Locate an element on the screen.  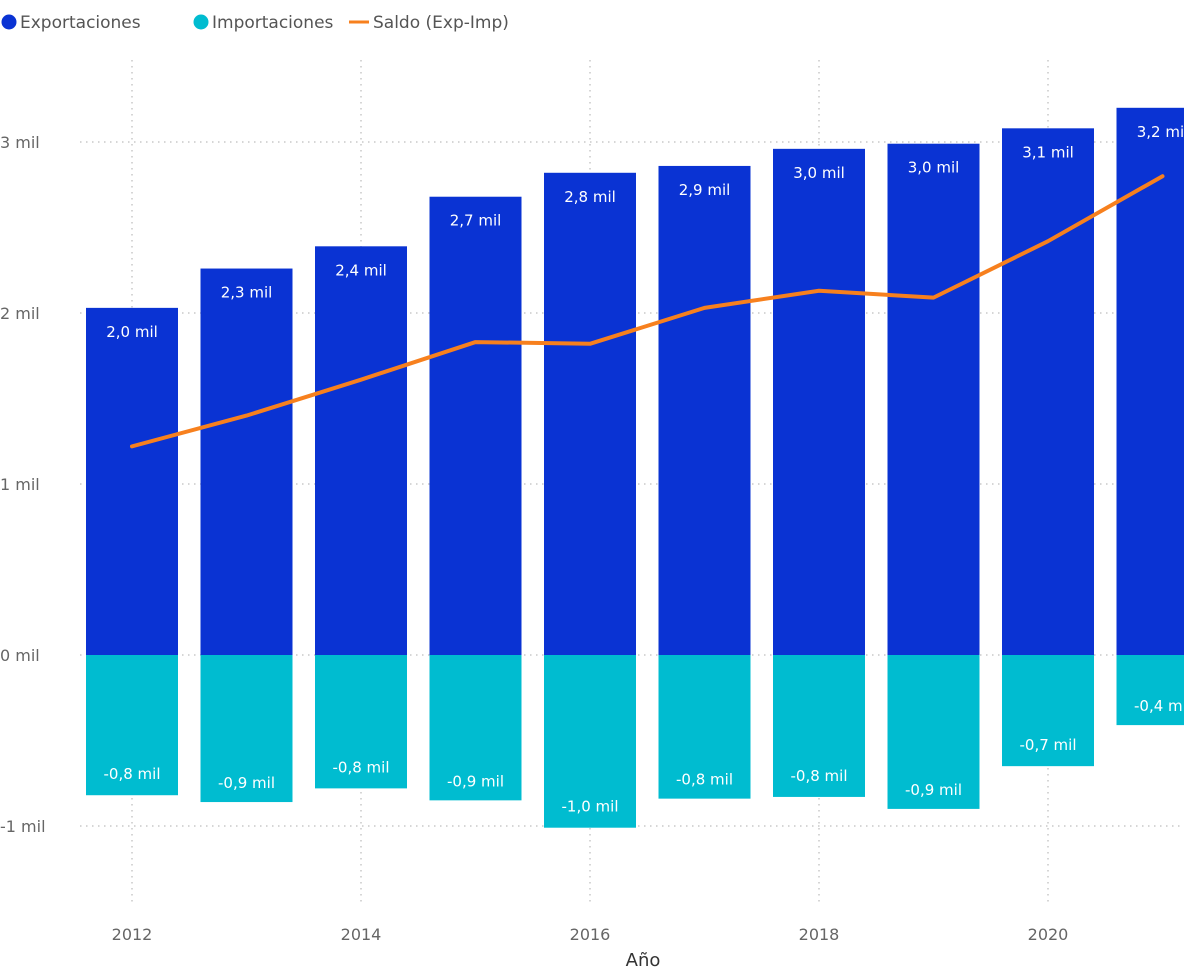
import-data-label: -1,0 mil is located at coordinates (590, 807).